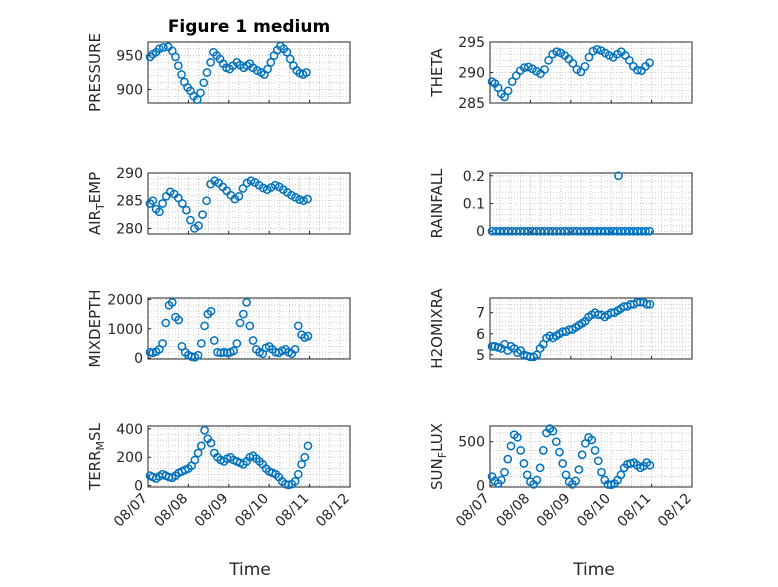  Describe the element at coordinates (437, 328) in the screenshot. I see `y-axis-label: H2OMIXRA` at that location.